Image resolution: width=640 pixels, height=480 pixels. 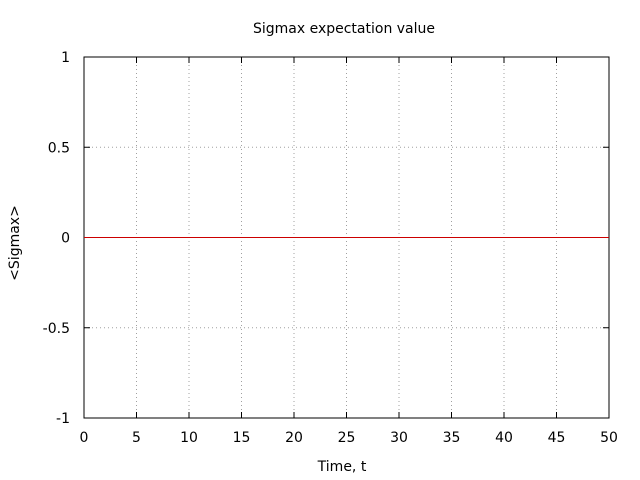 What do you see at coordinates (347, 438) in the screenshot?
I see `x-tick-label-5: 25` at bounding box center [347, 438].